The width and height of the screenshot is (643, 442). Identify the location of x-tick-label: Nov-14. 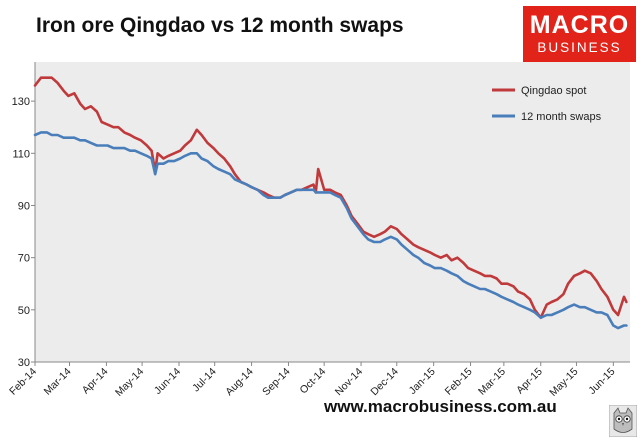
(349, 382).